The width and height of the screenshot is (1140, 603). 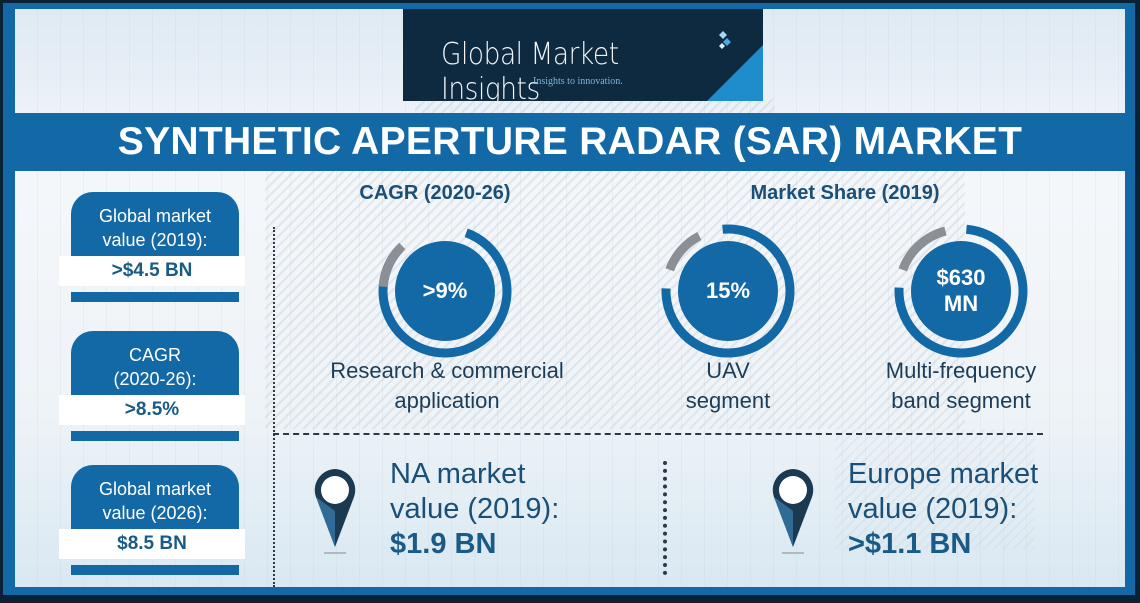 What do you see at coordinates (155, 240) in the screenshot?
I see `stat-label-line: value (2019):` at bounding box center [155, 240].